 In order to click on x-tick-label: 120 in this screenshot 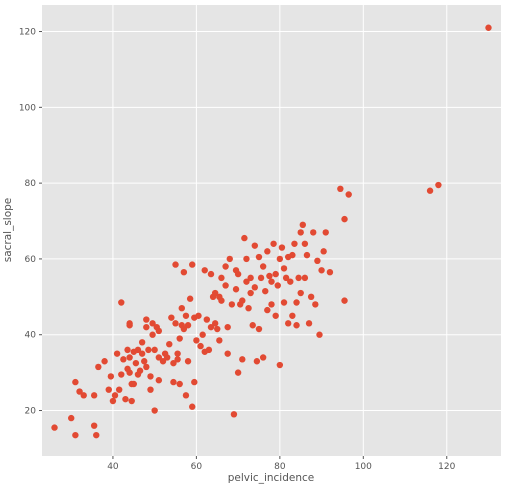, I will do `click(446, 467)`.